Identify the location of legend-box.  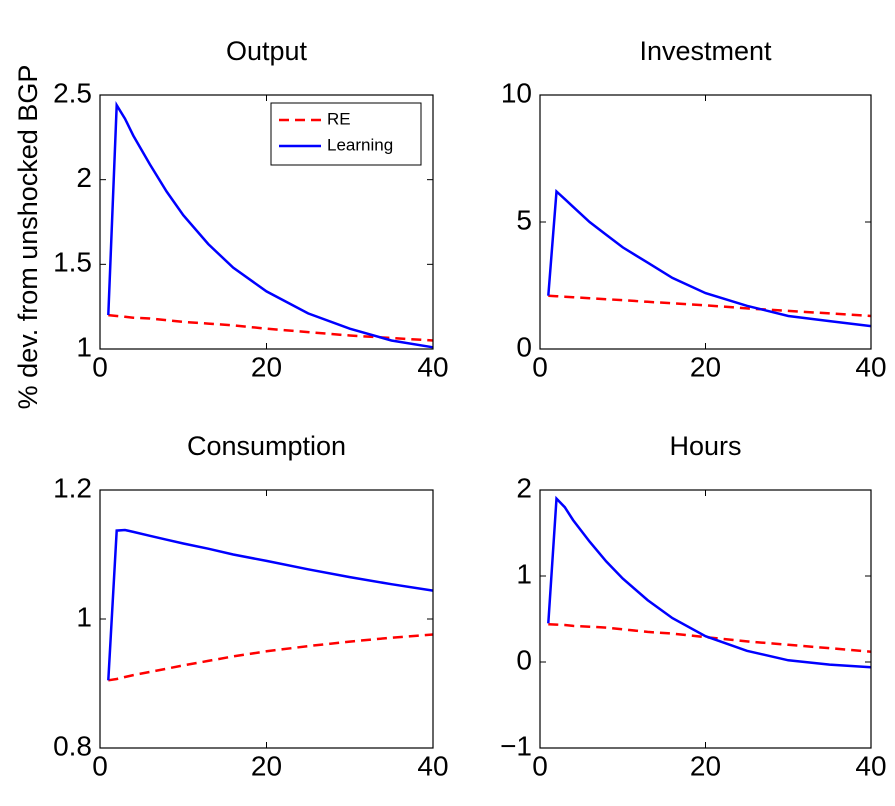
(346, 134).